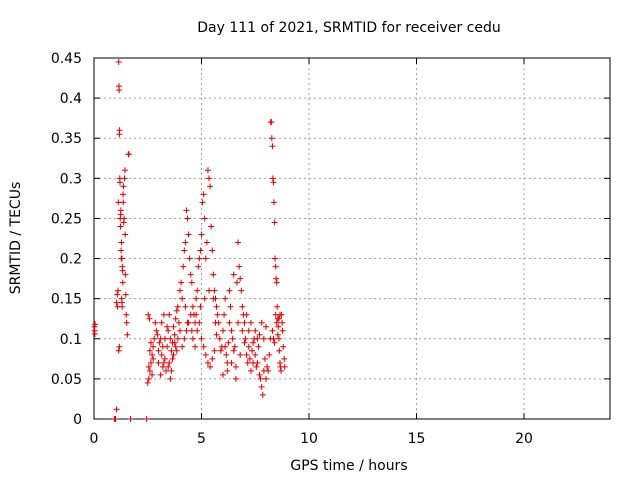 This screenshot has width=640, height=480. I want to click on y-tick-label: 0.25, so click(66, 219).